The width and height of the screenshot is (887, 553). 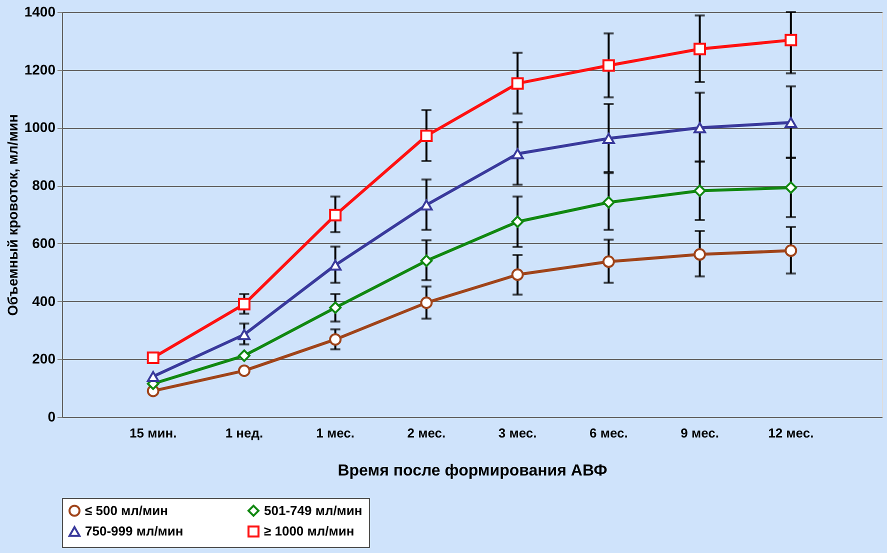 What do you see at coordinates (309, 531) in the screenshot?
I see `legend-label: ≥ 1000 мл/мин` at bounding box center [309, 531].